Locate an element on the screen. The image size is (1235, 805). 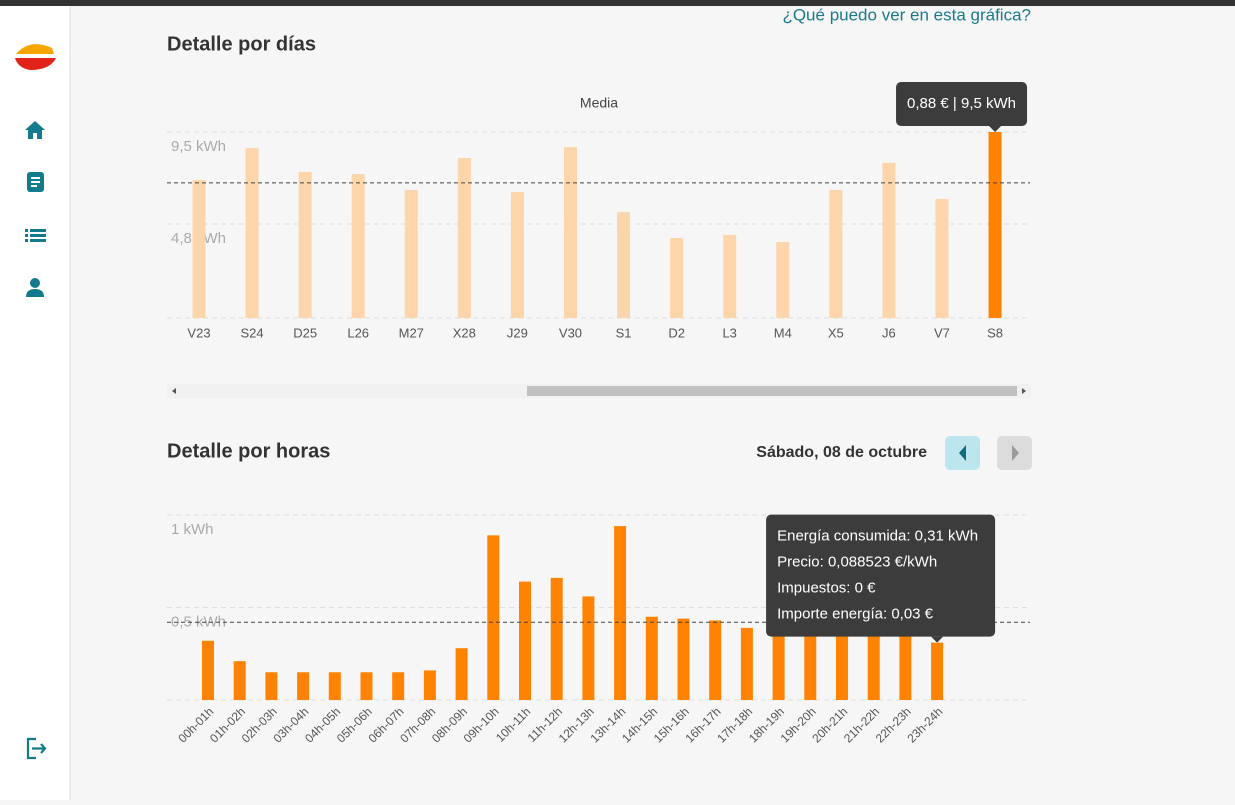
x-tick-label: L26 is located at coordinates (358, 332).